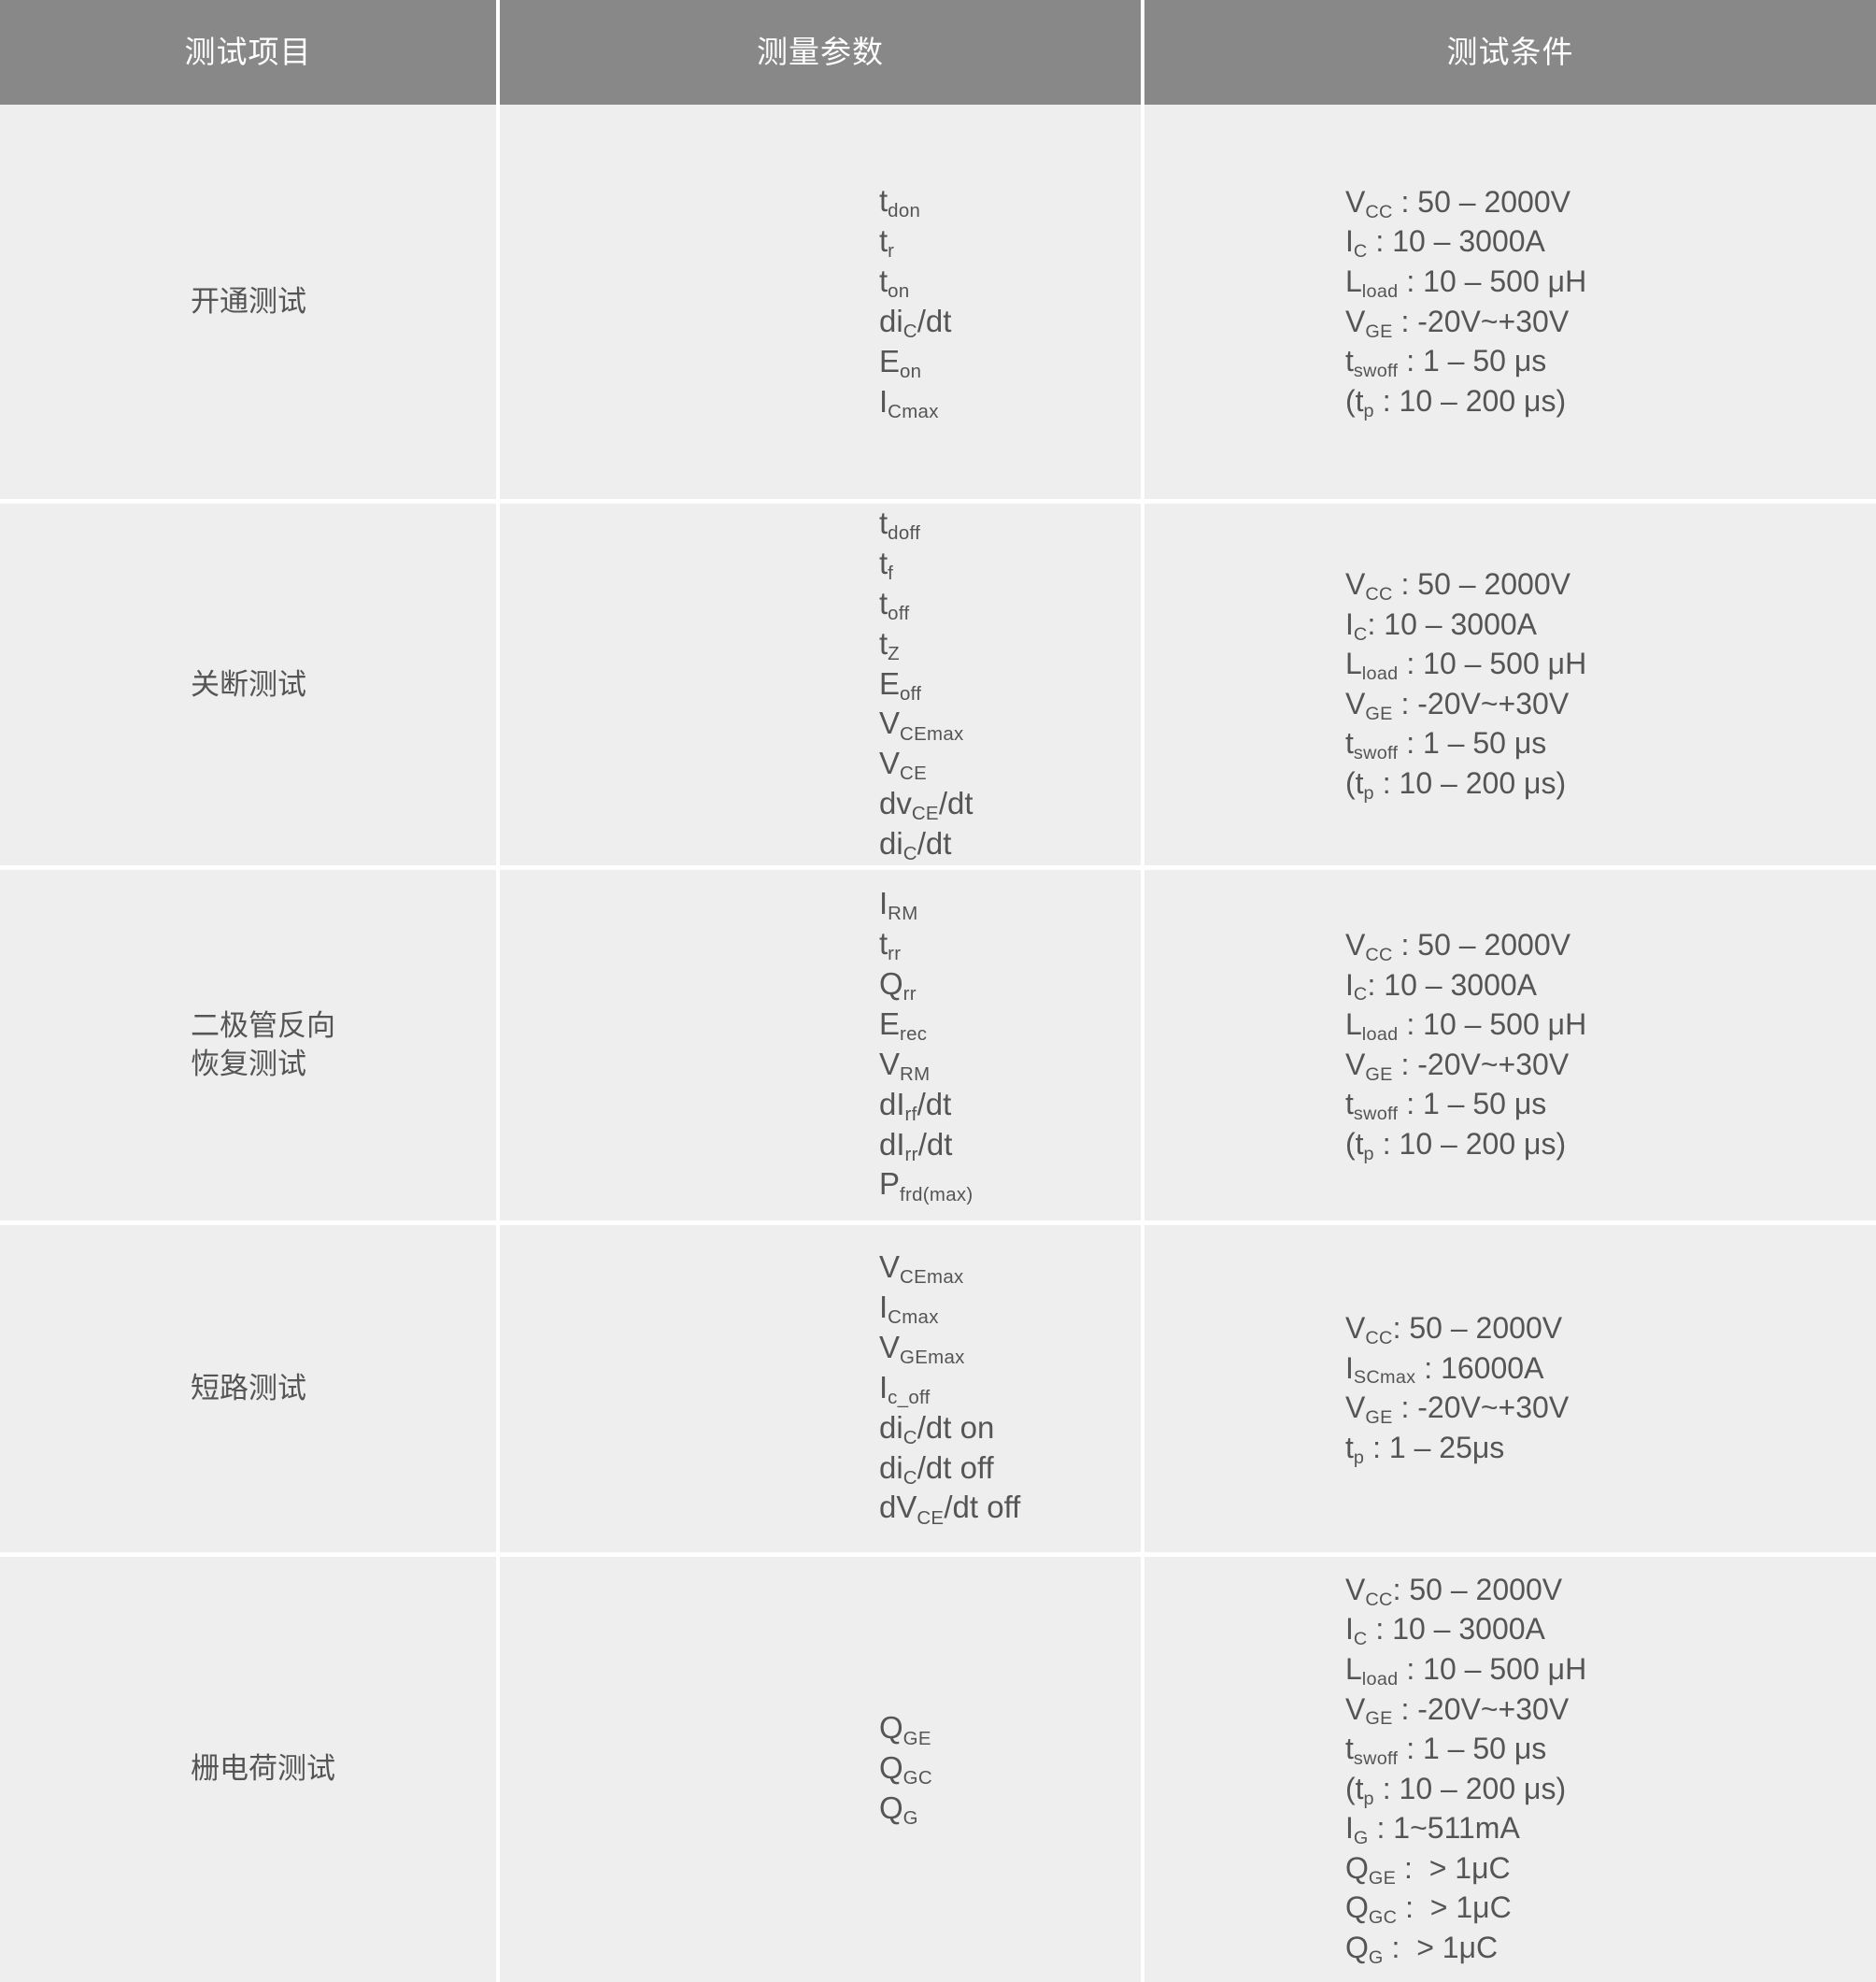  I want to click on cell-test-item: 开通测试, so click(250, 304).